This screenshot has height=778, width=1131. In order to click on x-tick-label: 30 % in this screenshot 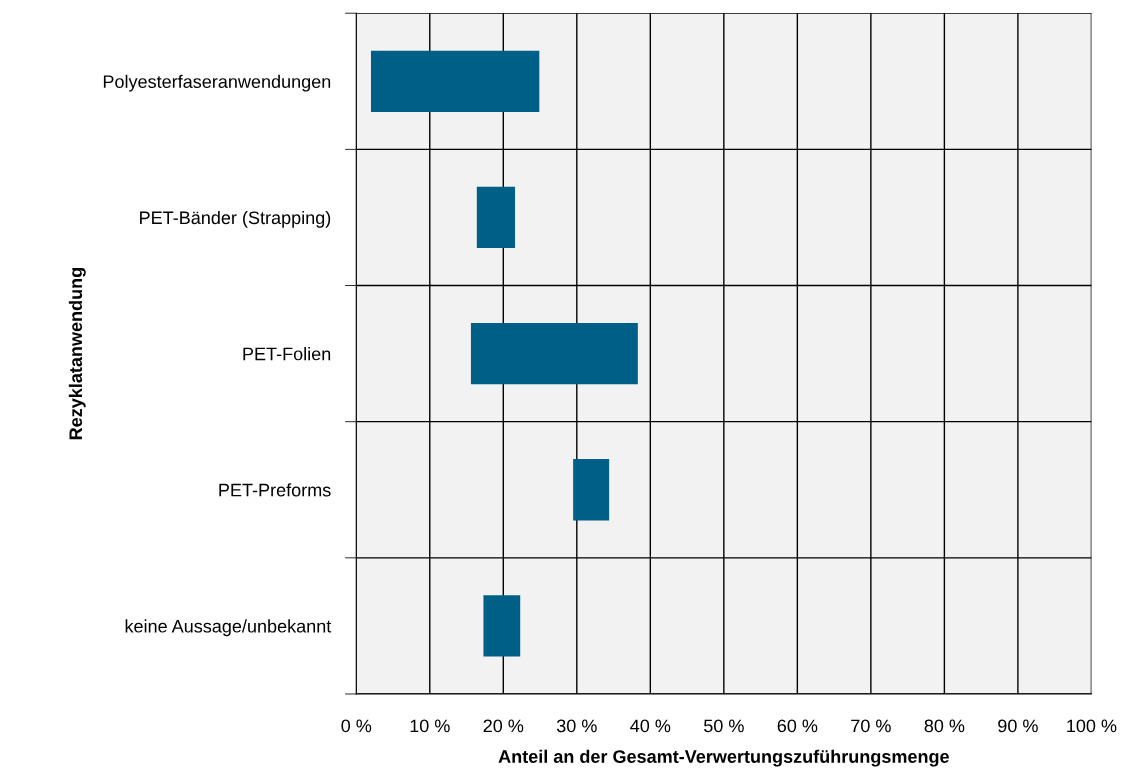, I will do `click(576, 726)`.